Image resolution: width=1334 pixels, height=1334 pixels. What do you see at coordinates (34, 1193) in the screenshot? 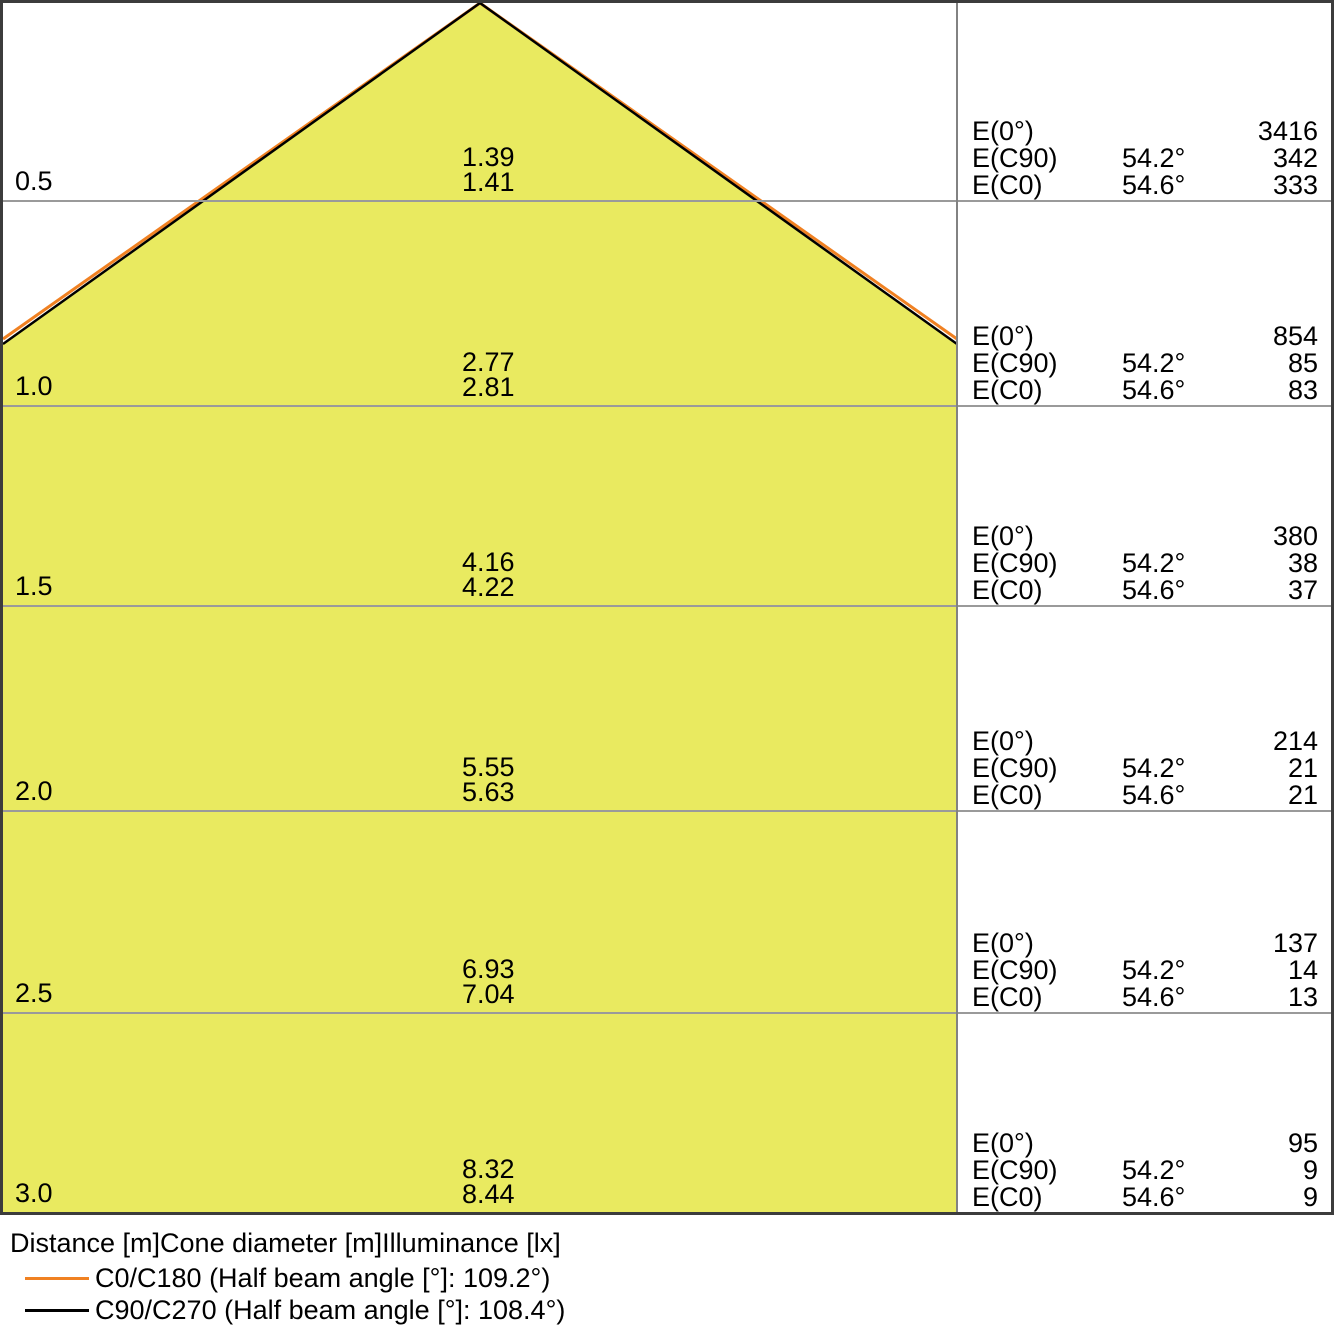
I see `distance-label: 3.0` at bounding box center [34, 1193].